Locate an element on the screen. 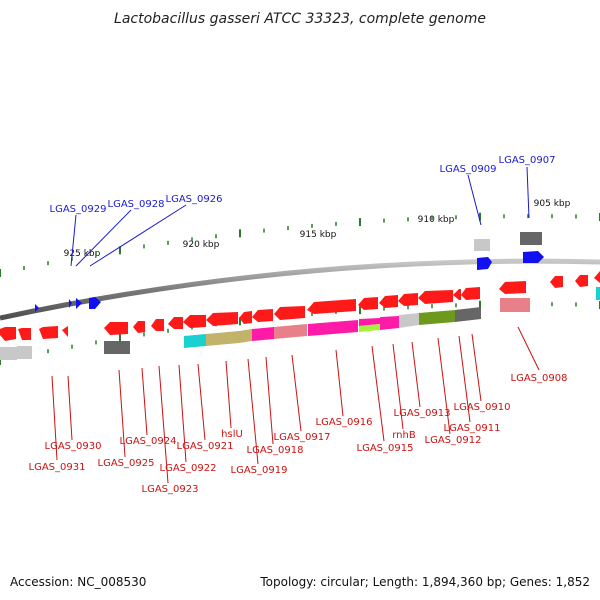 The width and height of the screenshot is (600, 600). gene-rnhb is located at coordinates (368, 303).